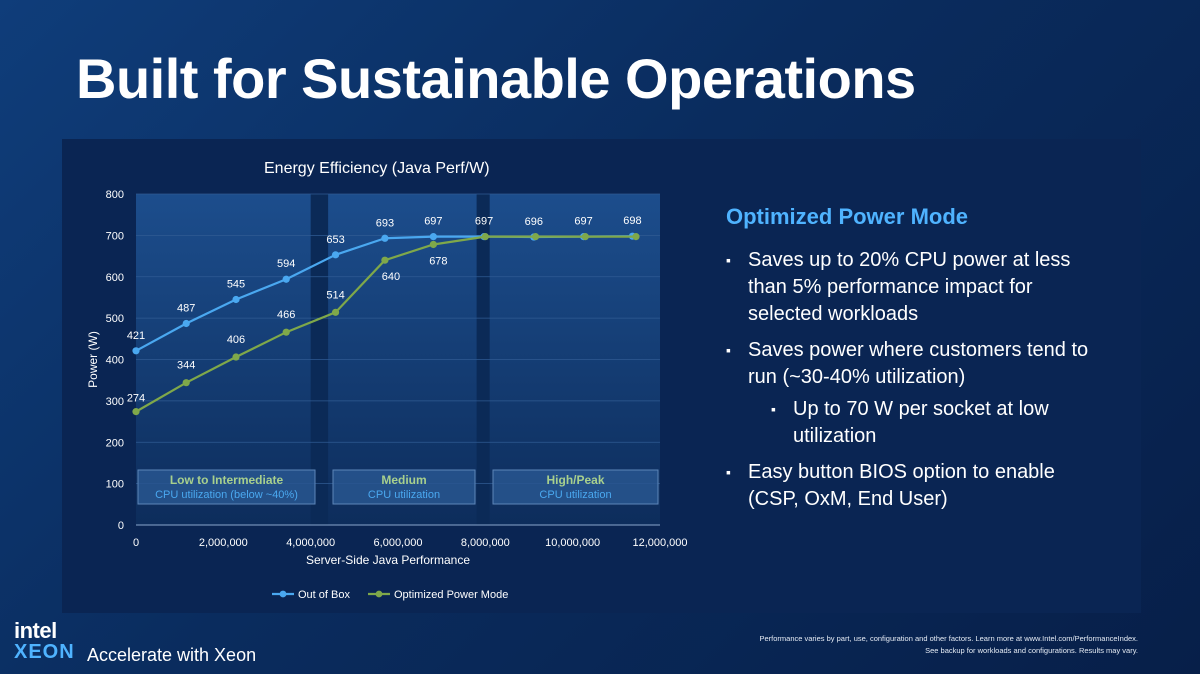 The width and height of the screenshot is (1200, 674). What do you see at coordinates (385, 223) in the screenshot?
I see `data-label: 693` at bounding box center [385, 223].